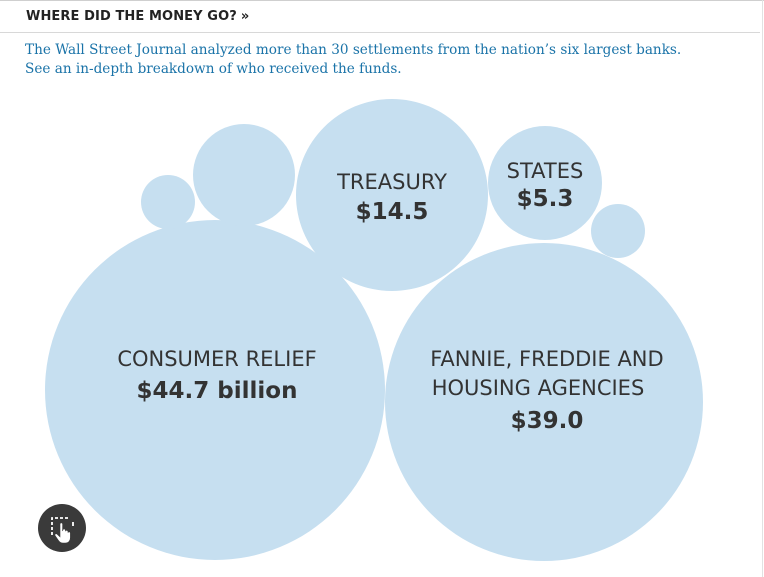  Describe the element at coordinates (391, 182) in the screenshot. I see `bubble-2-label-0: TREASURY` at that location.